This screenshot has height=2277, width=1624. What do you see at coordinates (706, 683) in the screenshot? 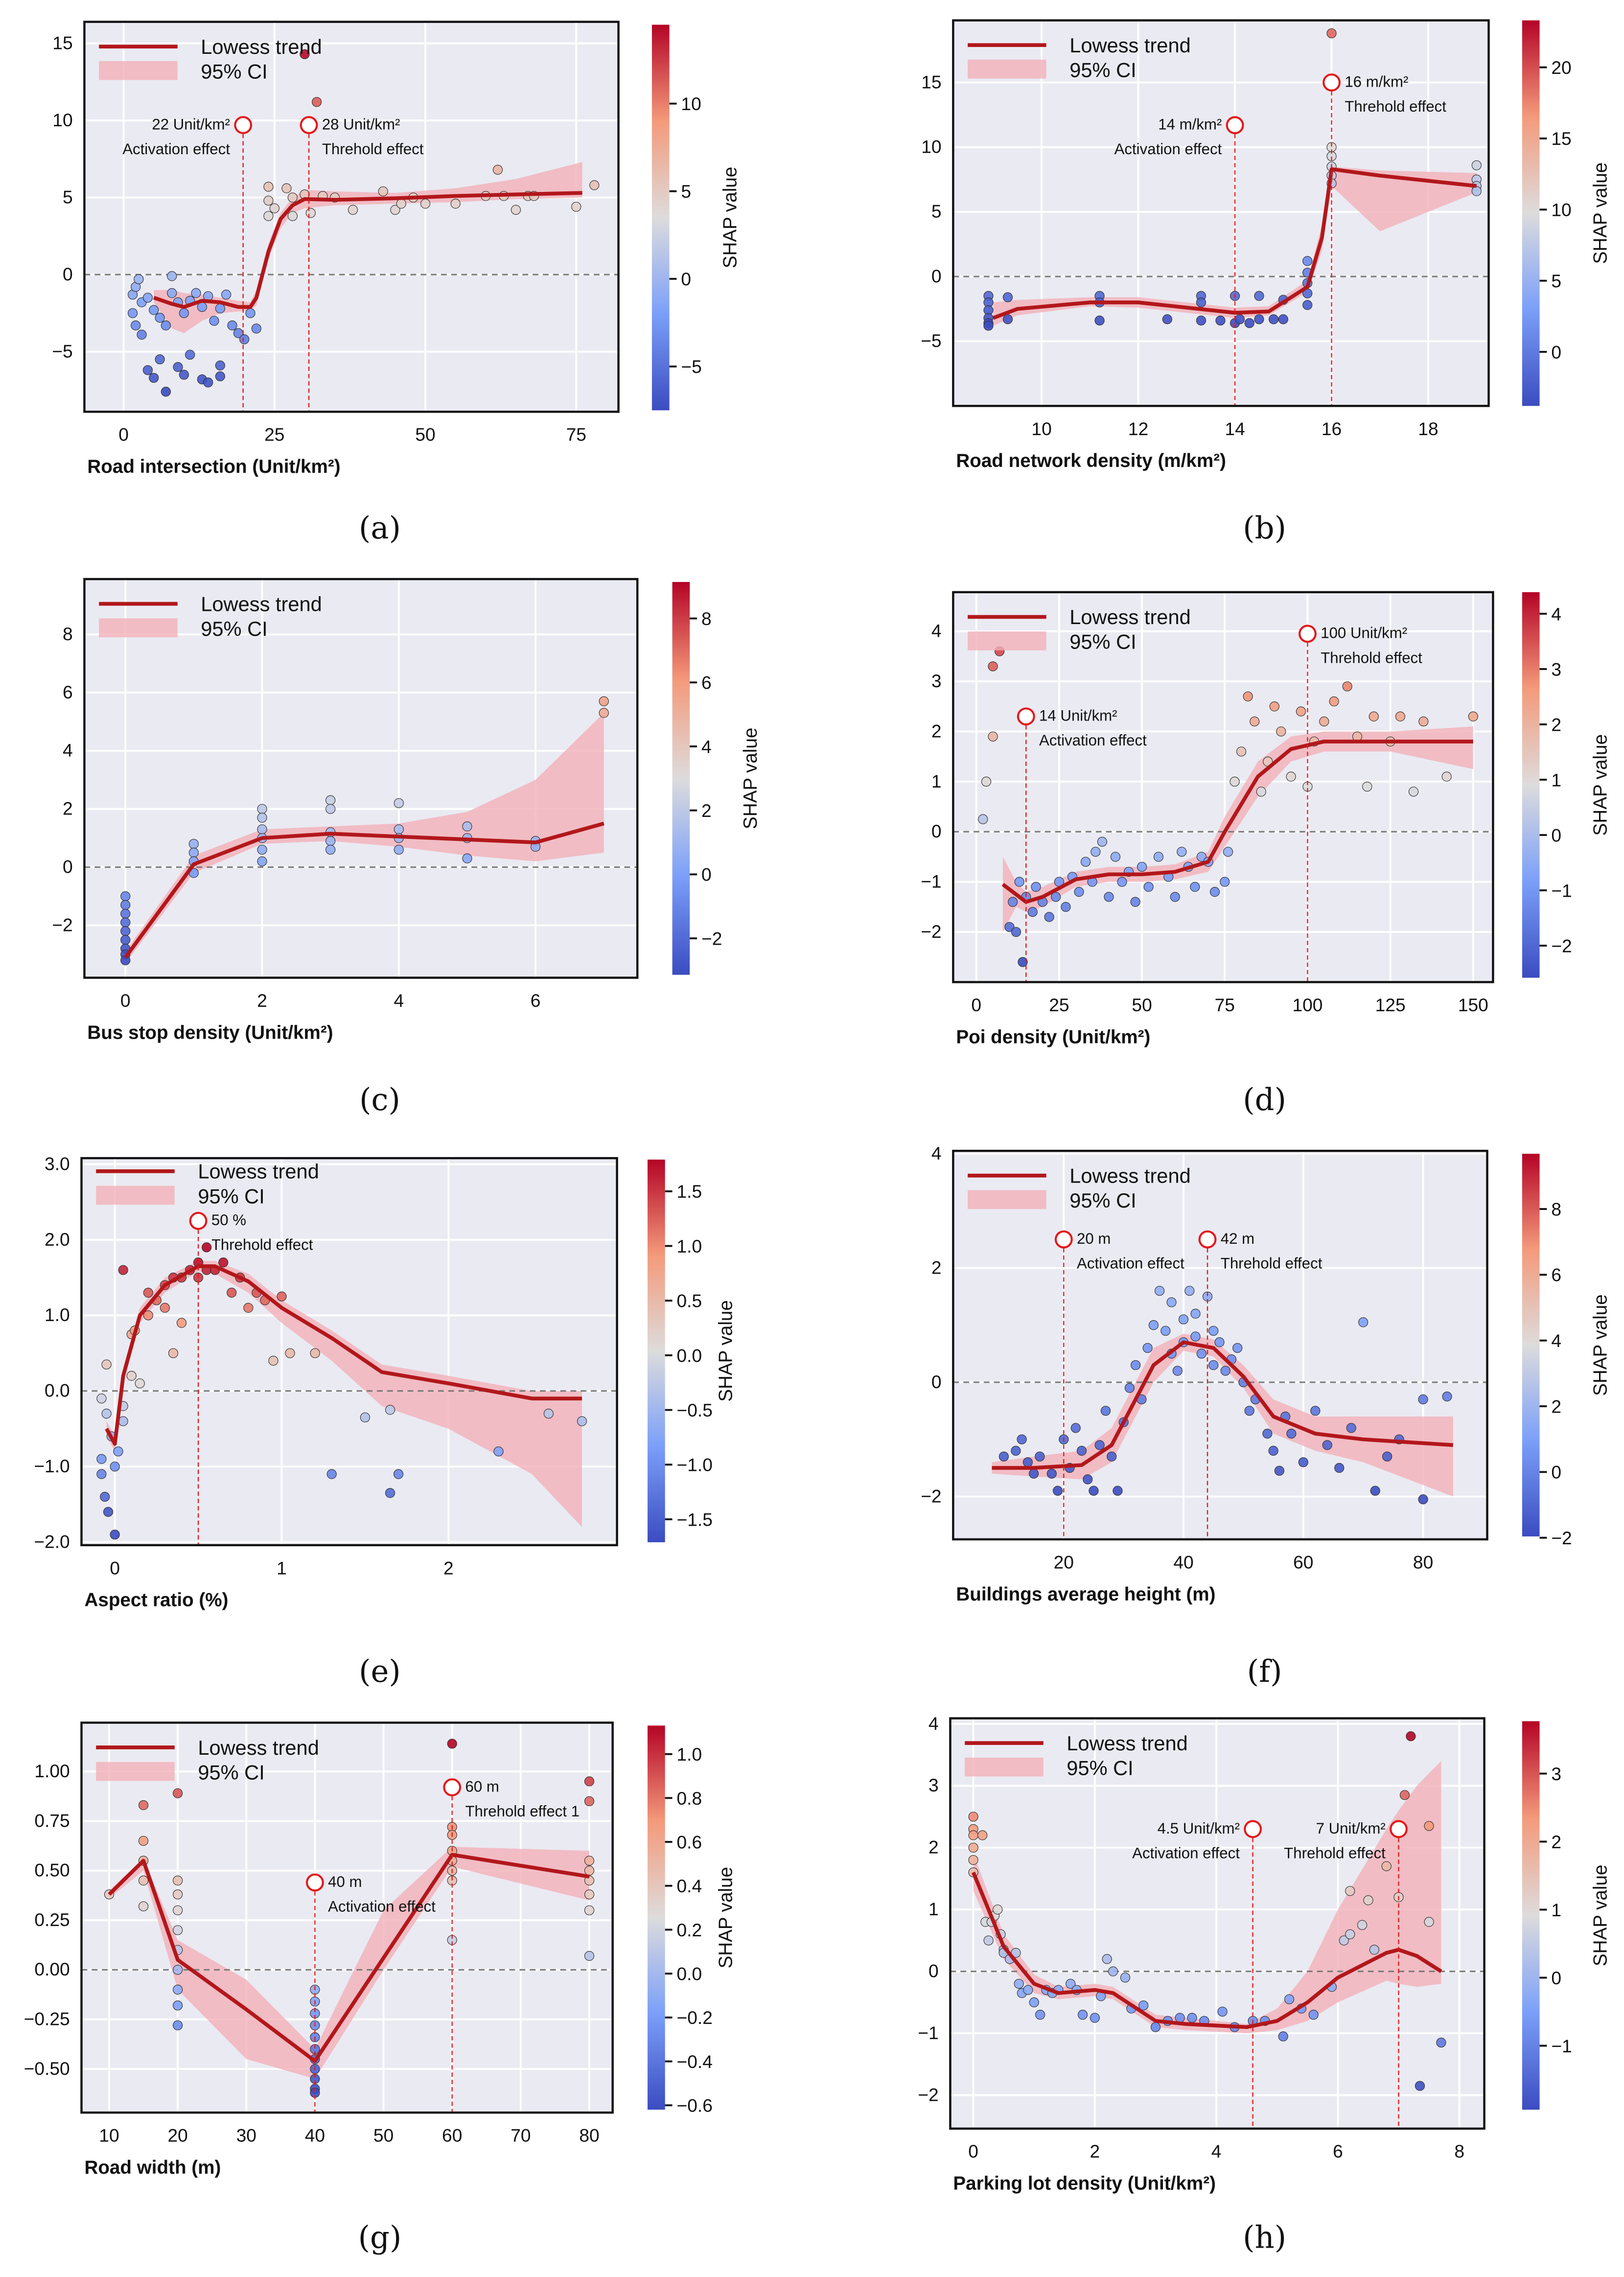
I see `colorbar-tick-label: 6` at bounding box center [706, 683].